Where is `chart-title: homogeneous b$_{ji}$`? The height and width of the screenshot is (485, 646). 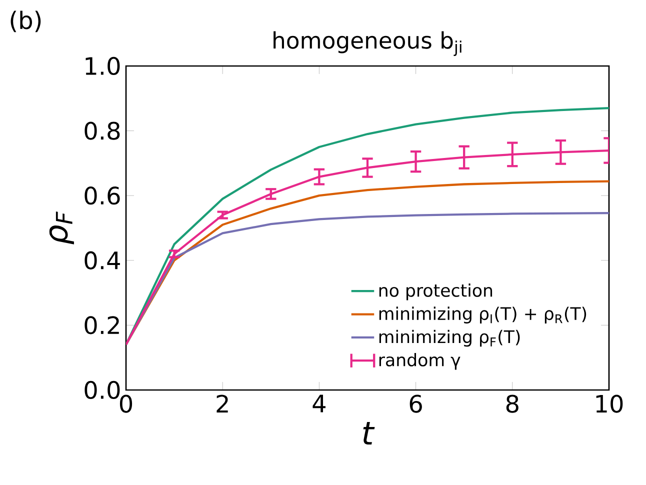 chart-title: homogeneous b$_{ji}$ is located at coordinates (368, 43).